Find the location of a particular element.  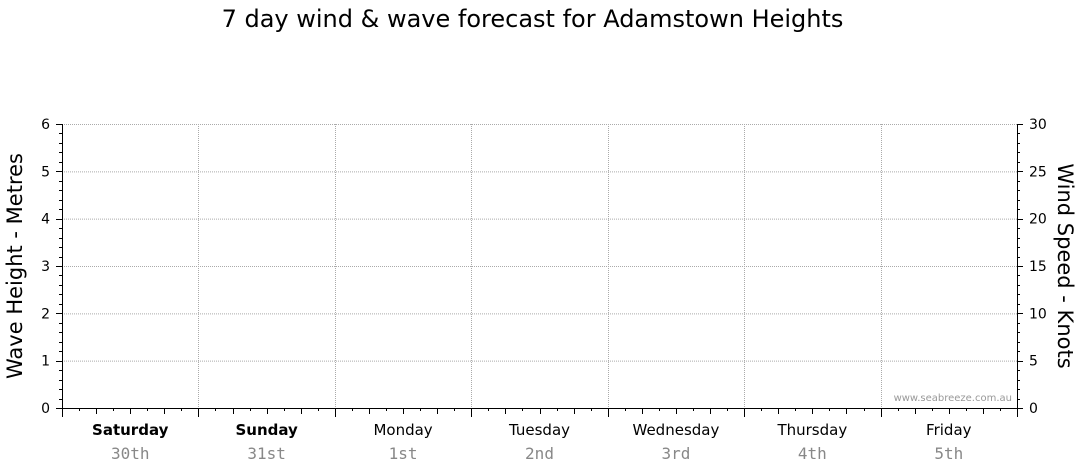

left-tick-label: 4 is located at coordinates (45, 220).